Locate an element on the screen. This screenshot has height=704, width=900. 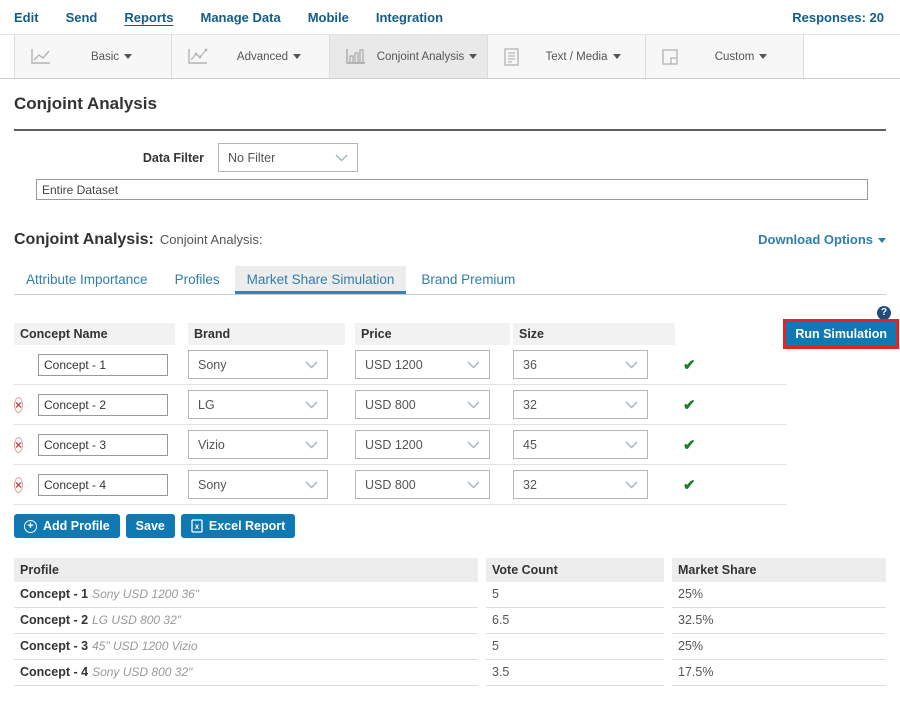
toolbar-item-label: Text / Media is located at coordinates (583, 57).